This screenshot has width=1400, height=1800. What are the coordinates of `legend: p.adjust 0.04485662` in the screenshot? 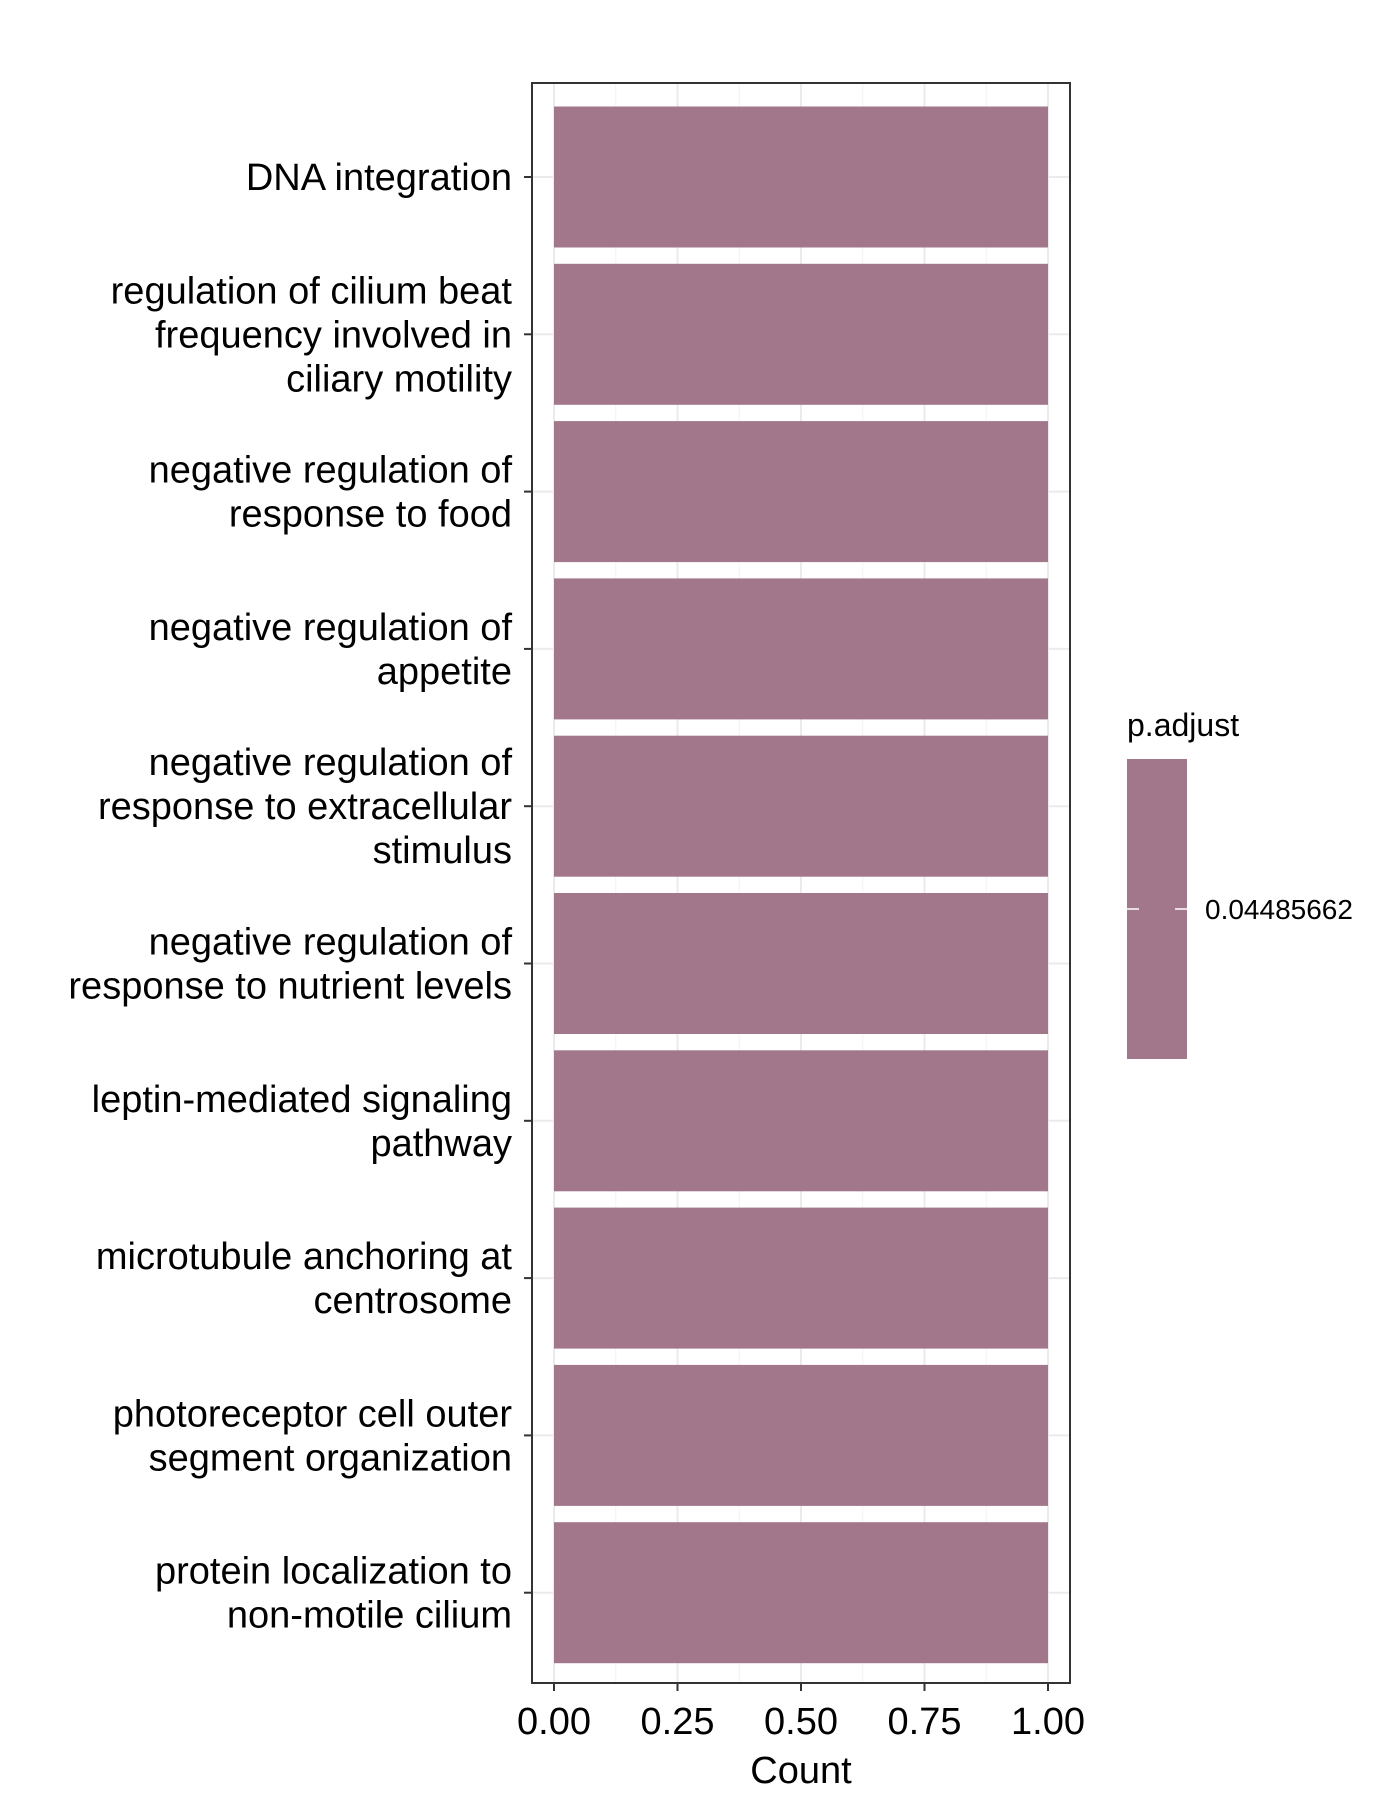 It's located at (1240, 883).